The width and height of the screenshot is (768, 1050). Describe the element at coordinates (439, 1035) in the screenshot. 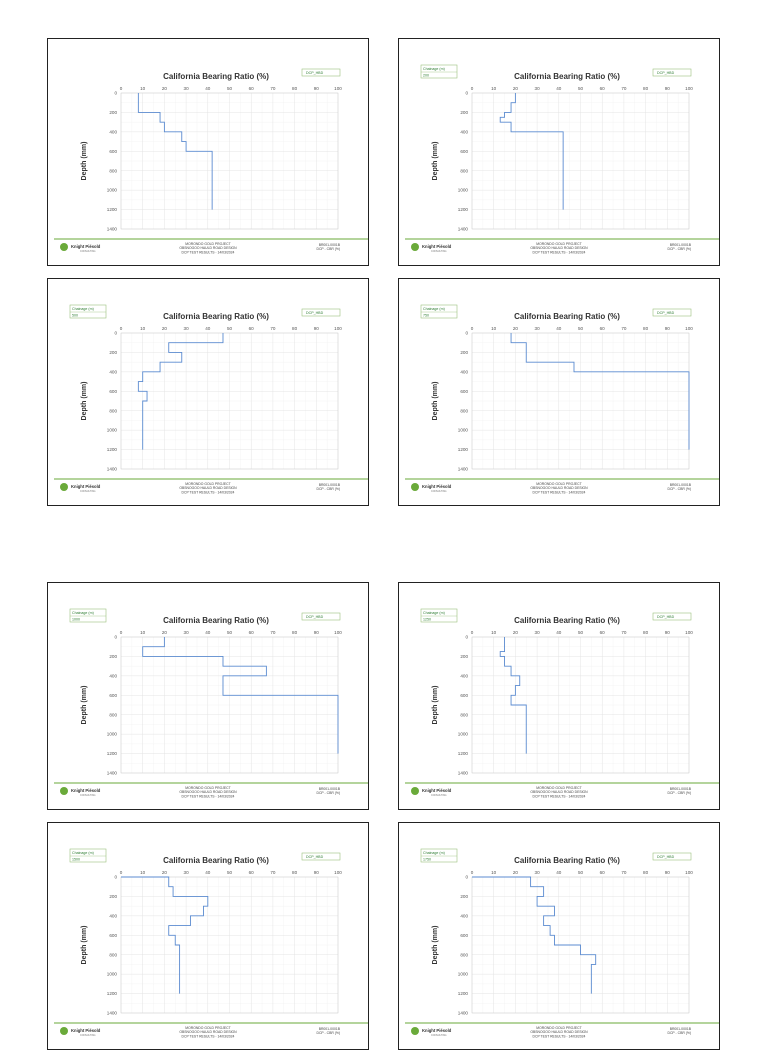

I see `logo-subtext: CONSULTING` at that location.